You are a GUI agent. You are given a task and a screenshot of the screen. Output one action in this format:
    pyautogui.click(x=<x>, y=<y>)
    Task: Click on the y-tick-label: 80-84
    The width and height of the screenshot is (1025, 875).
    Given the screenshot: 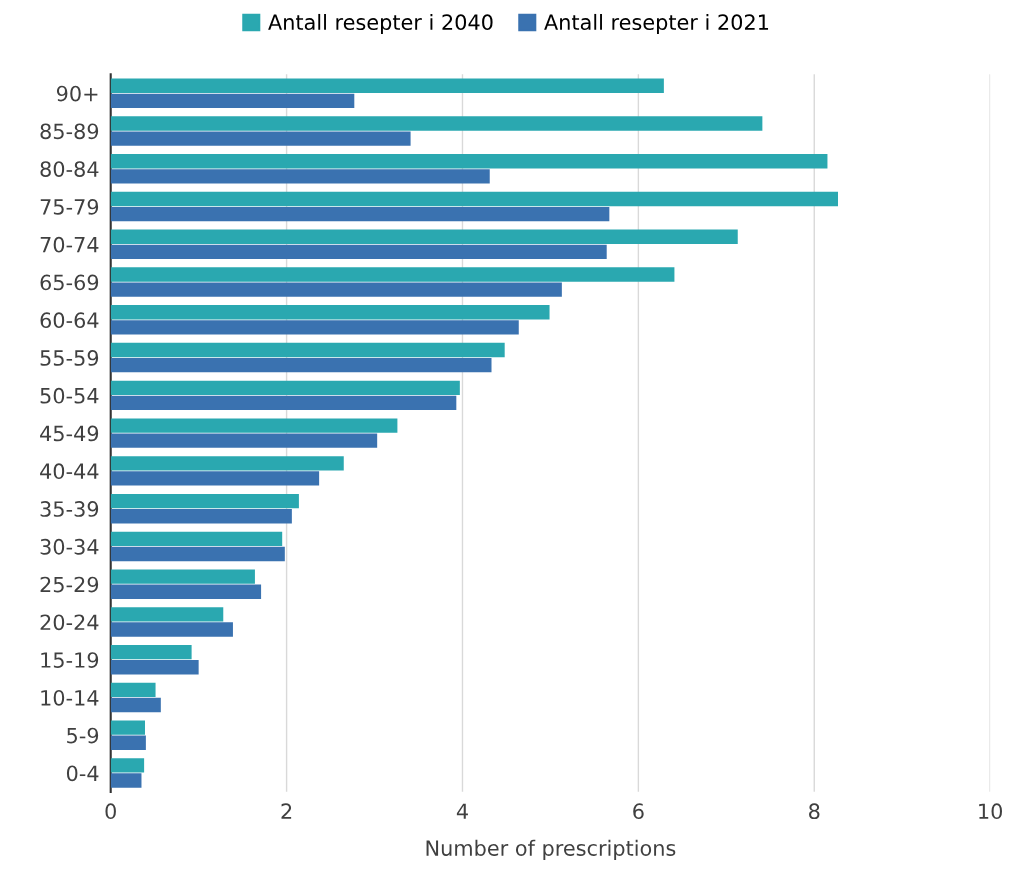 What is the action you would take?
    pyautogui.click(x=69, y=169)
    